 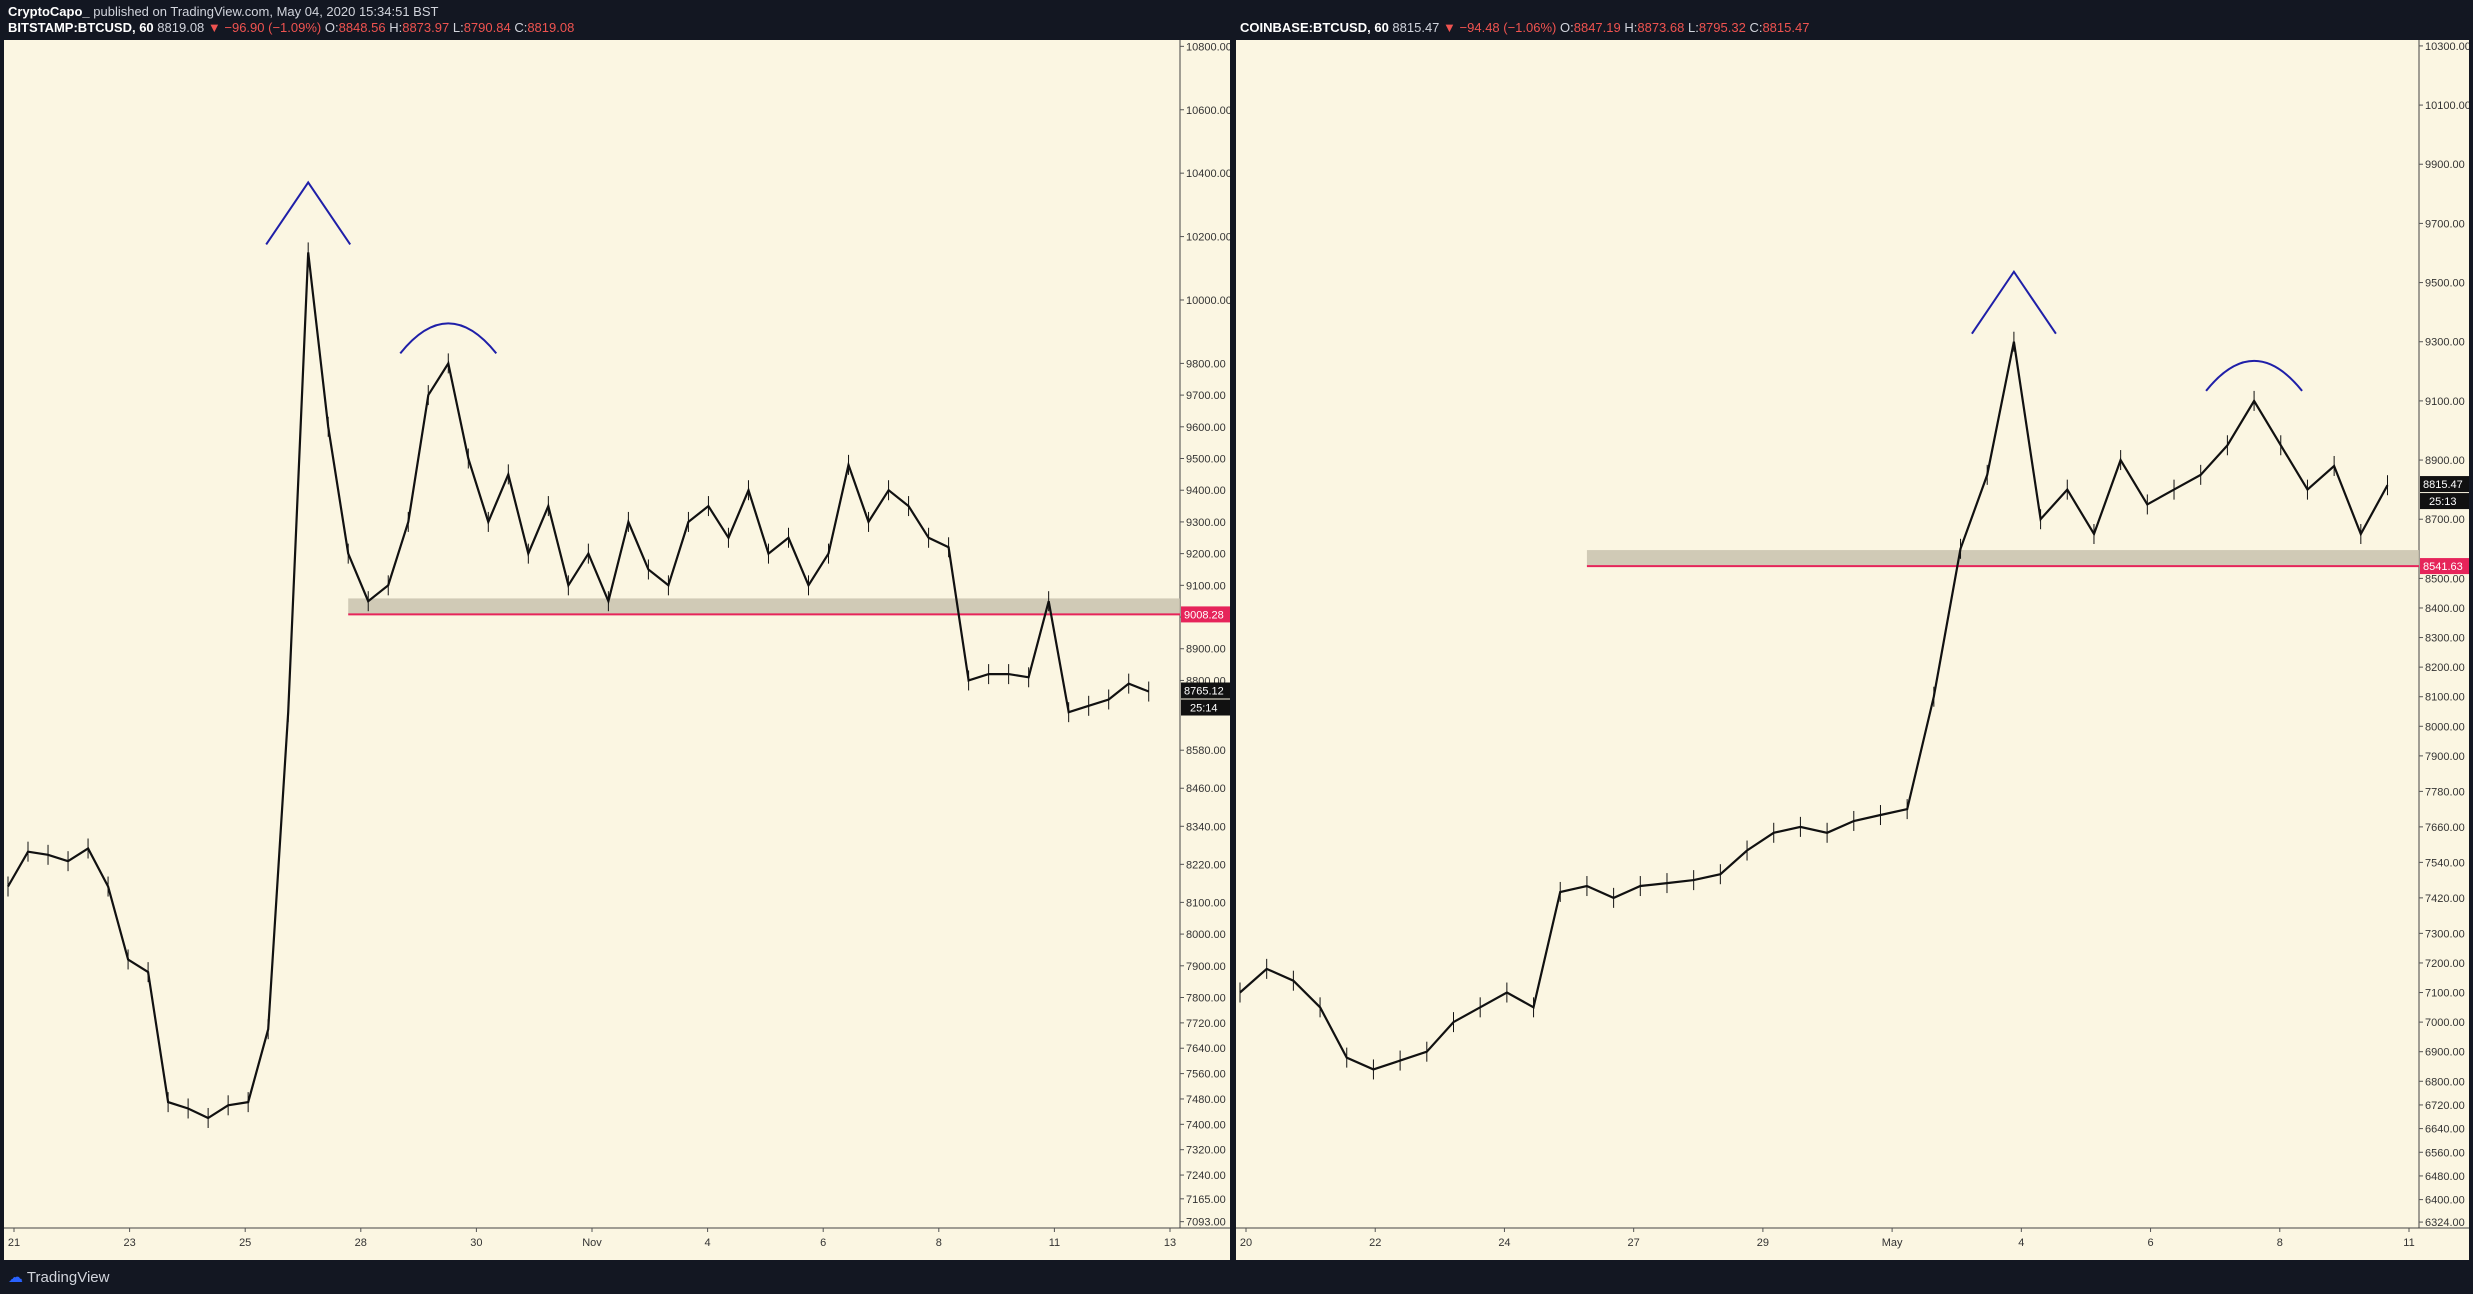 What do you see at coordinates (2445, 964) in the screenshot?
I see `y-tick-label: 7200.00` at bounding box center [2445, 964].